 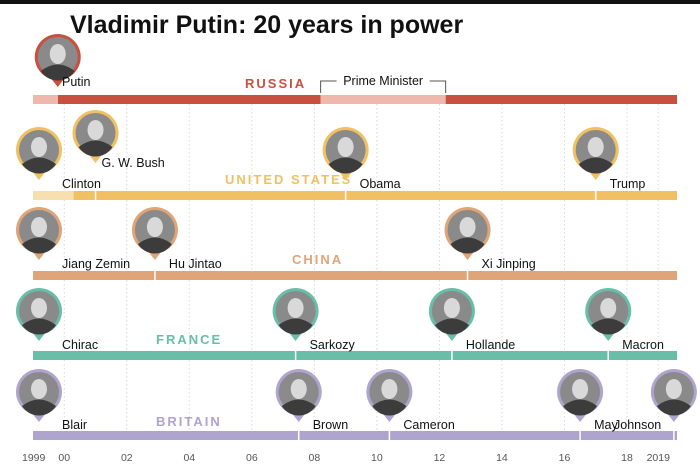 What do you see at coordinates (659, 458) in the screenshot?
I see `x-tick-label: 2019` at bounding box center [659, 458].